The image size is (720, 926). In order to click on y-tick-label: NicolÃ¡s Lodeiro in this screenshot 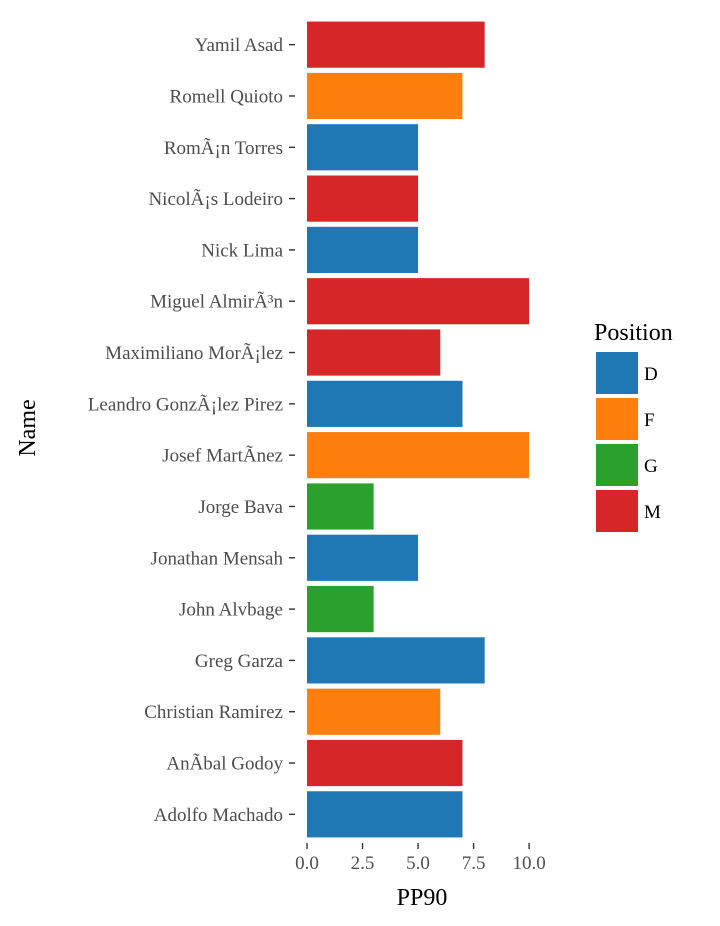, I will do `click(215, 199)`.